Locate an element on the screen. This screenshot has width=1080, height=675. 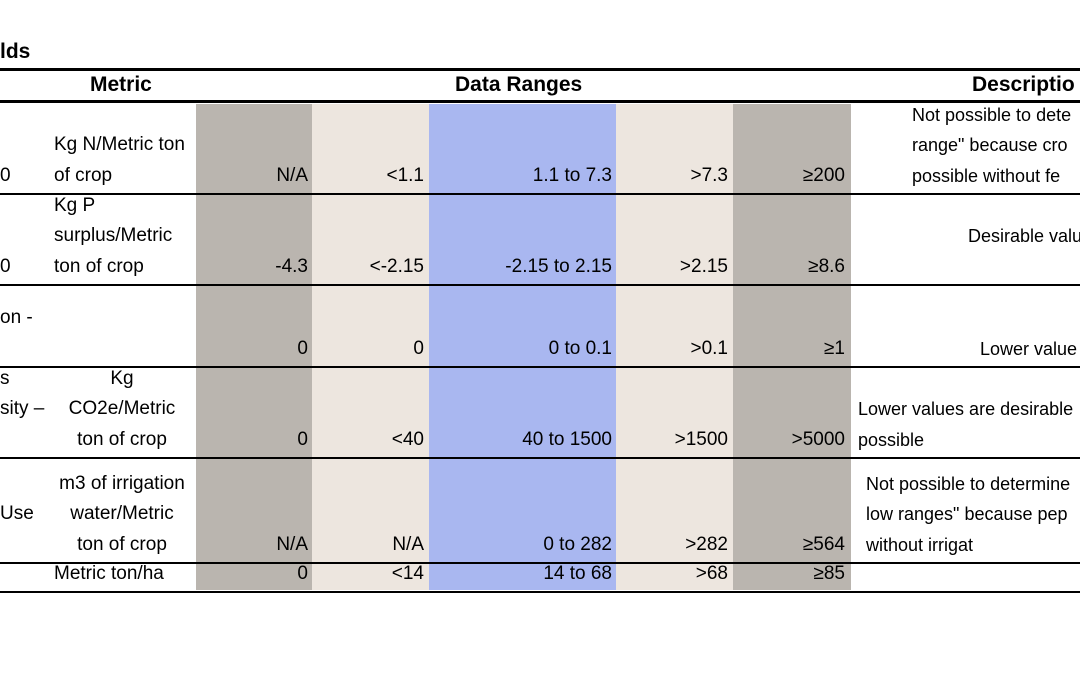
value-col-1: -4.3 is located at coordinates (291, 266).